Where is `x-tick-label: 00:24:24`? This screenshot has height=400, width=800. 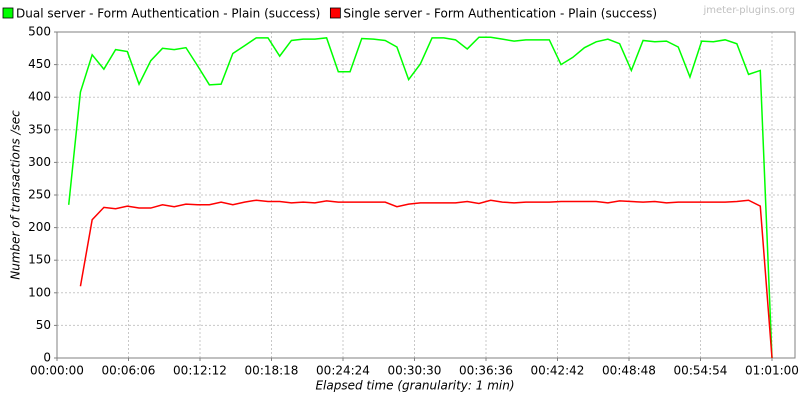 x-tick-label: 00:24:24 is located at coordinates (343, 371).